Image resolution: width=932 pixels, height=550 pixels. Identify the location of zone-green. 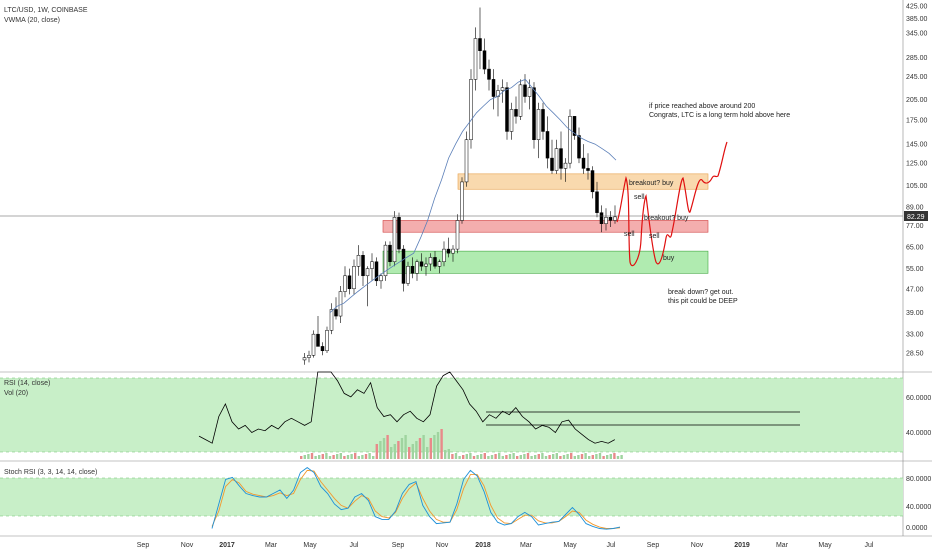
(545, 262).